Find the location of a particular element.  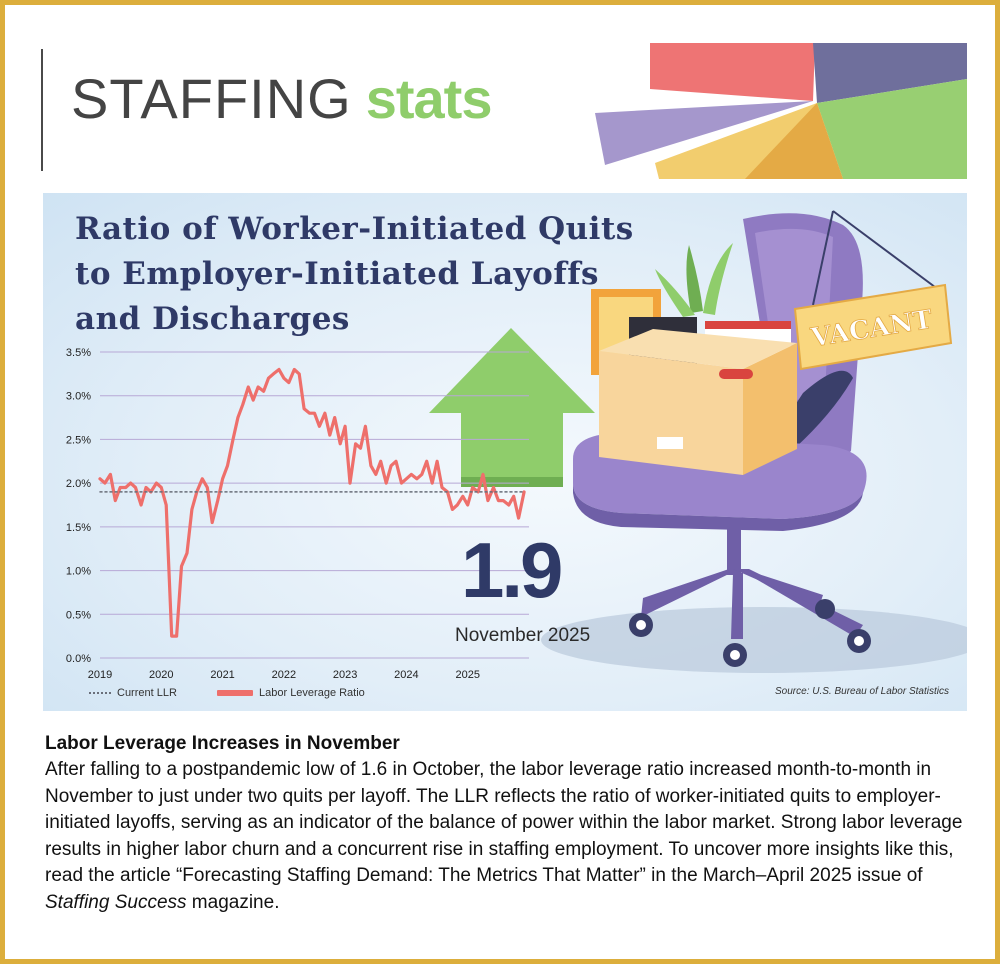

chair-leg-back is located at coordinates (778, 588).